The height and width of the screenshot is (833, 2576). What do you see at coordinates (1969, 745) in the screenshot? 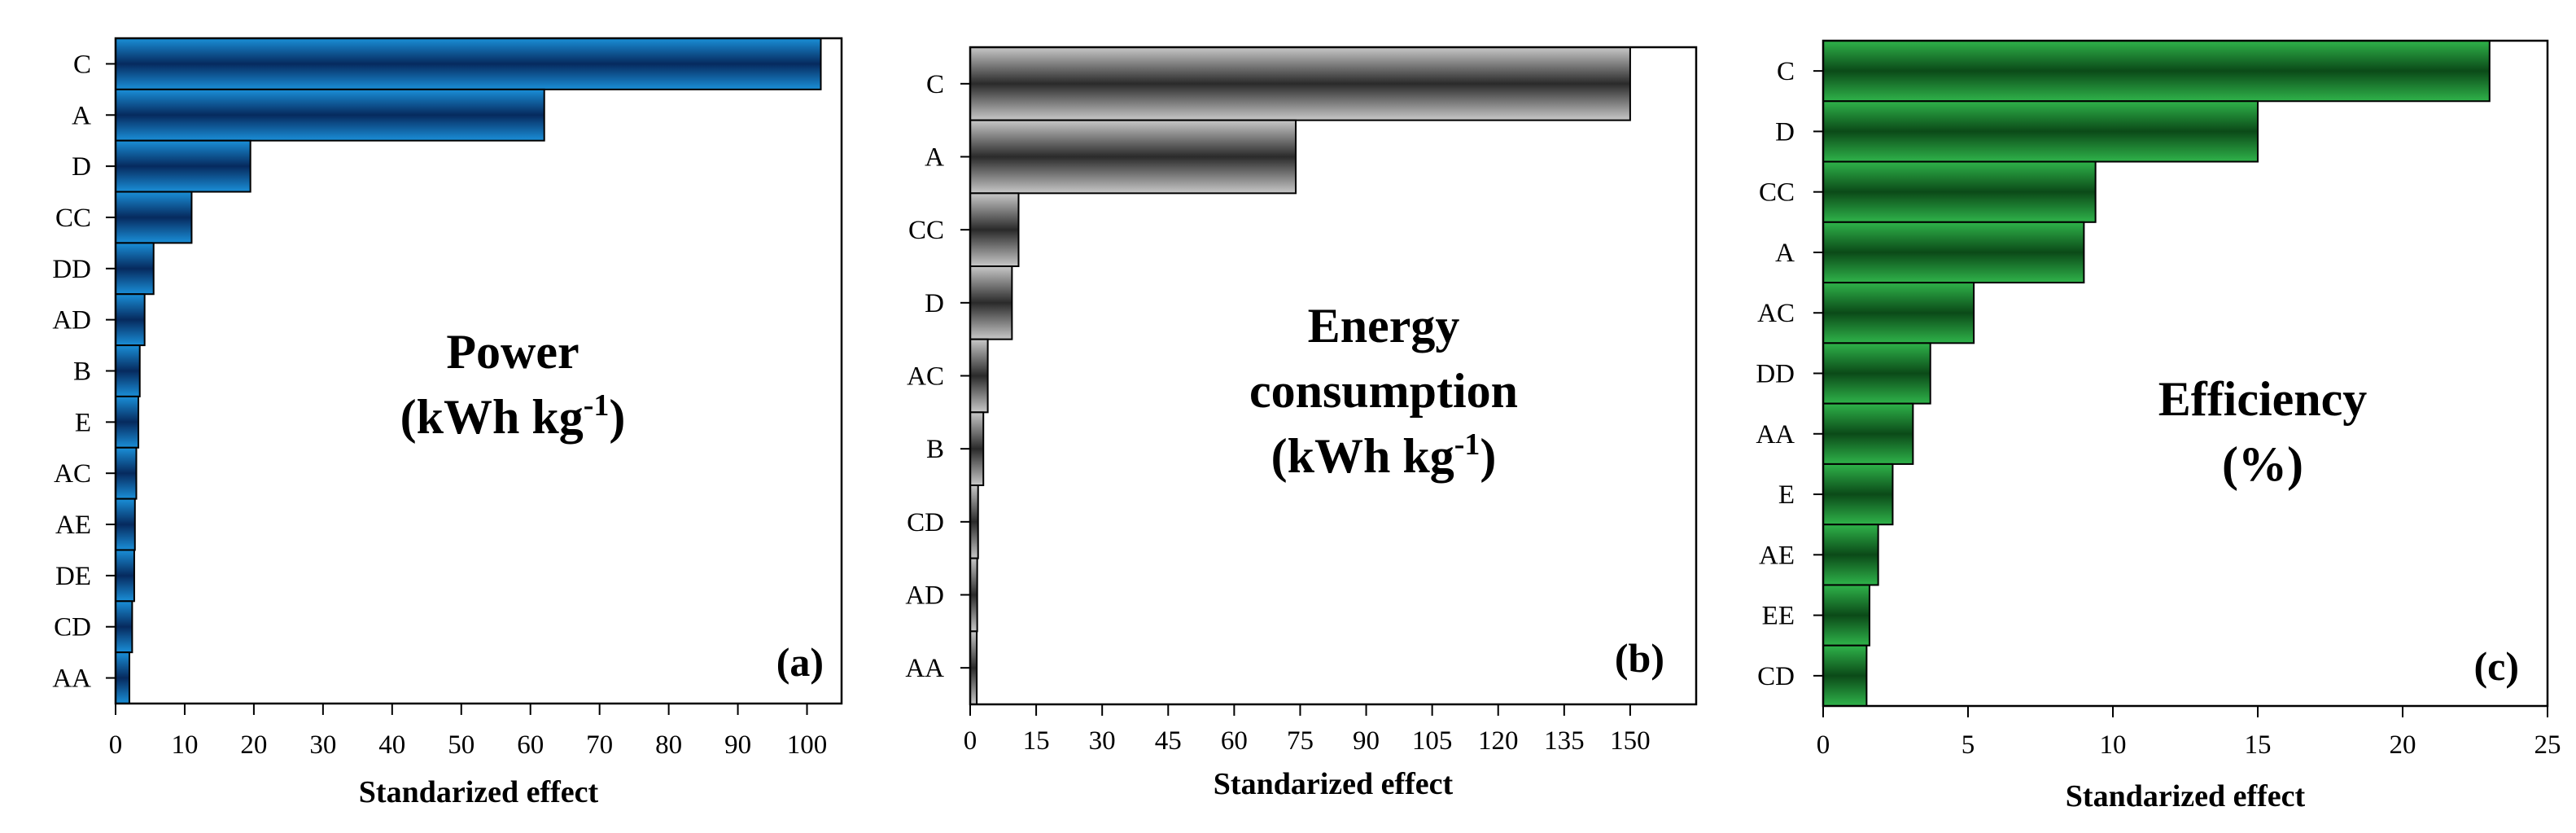
I see `x-tick-label: 5` at bounding box center [1969, 745].